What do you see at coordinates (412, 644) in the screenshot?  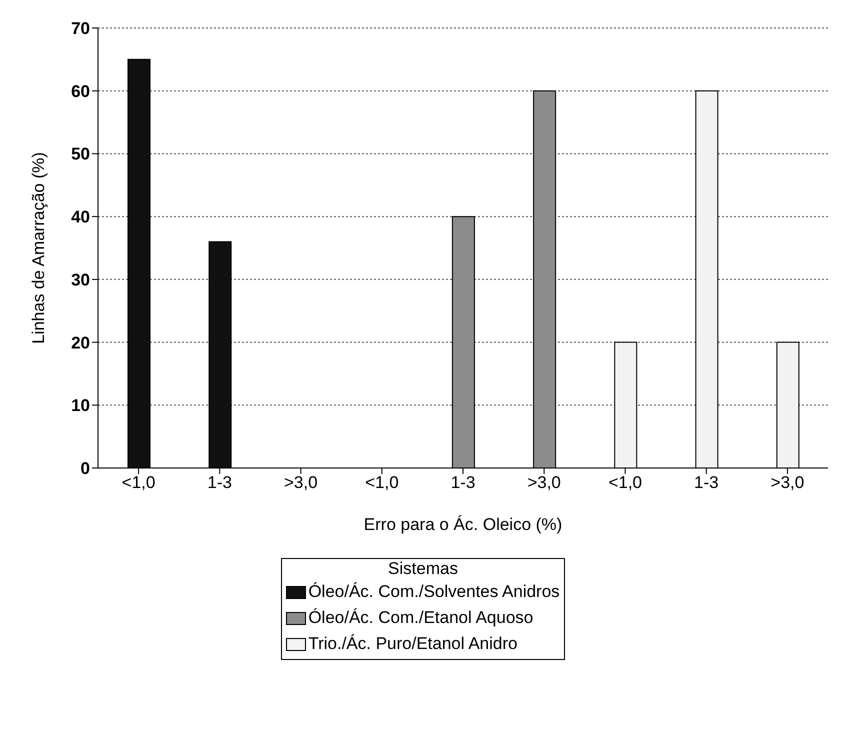 I see `legend-label: Trio./Ác. Puro/Etanol Anidro` at bounding box center [412, 644].